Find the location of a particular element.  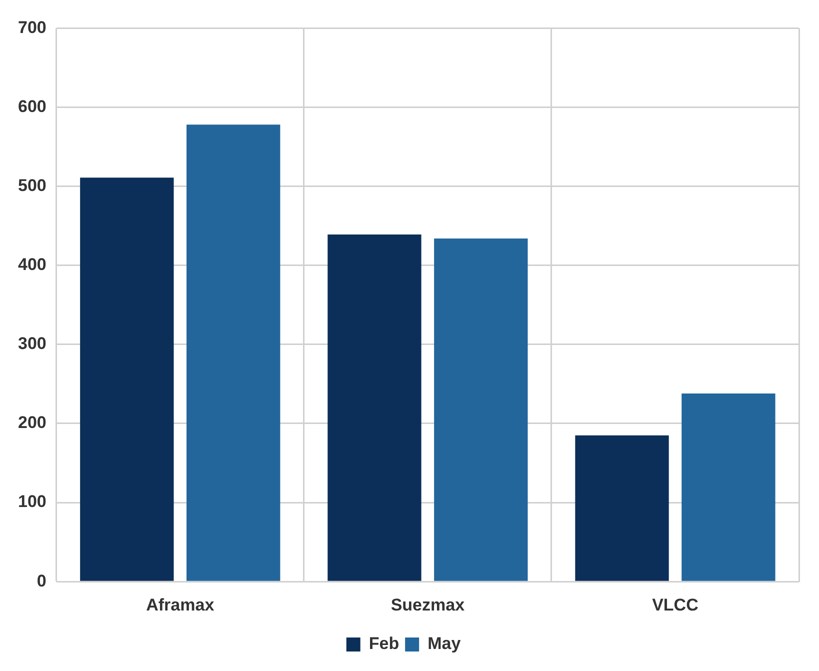

y-tick-label: 500 is located at coordinates (32, 185).